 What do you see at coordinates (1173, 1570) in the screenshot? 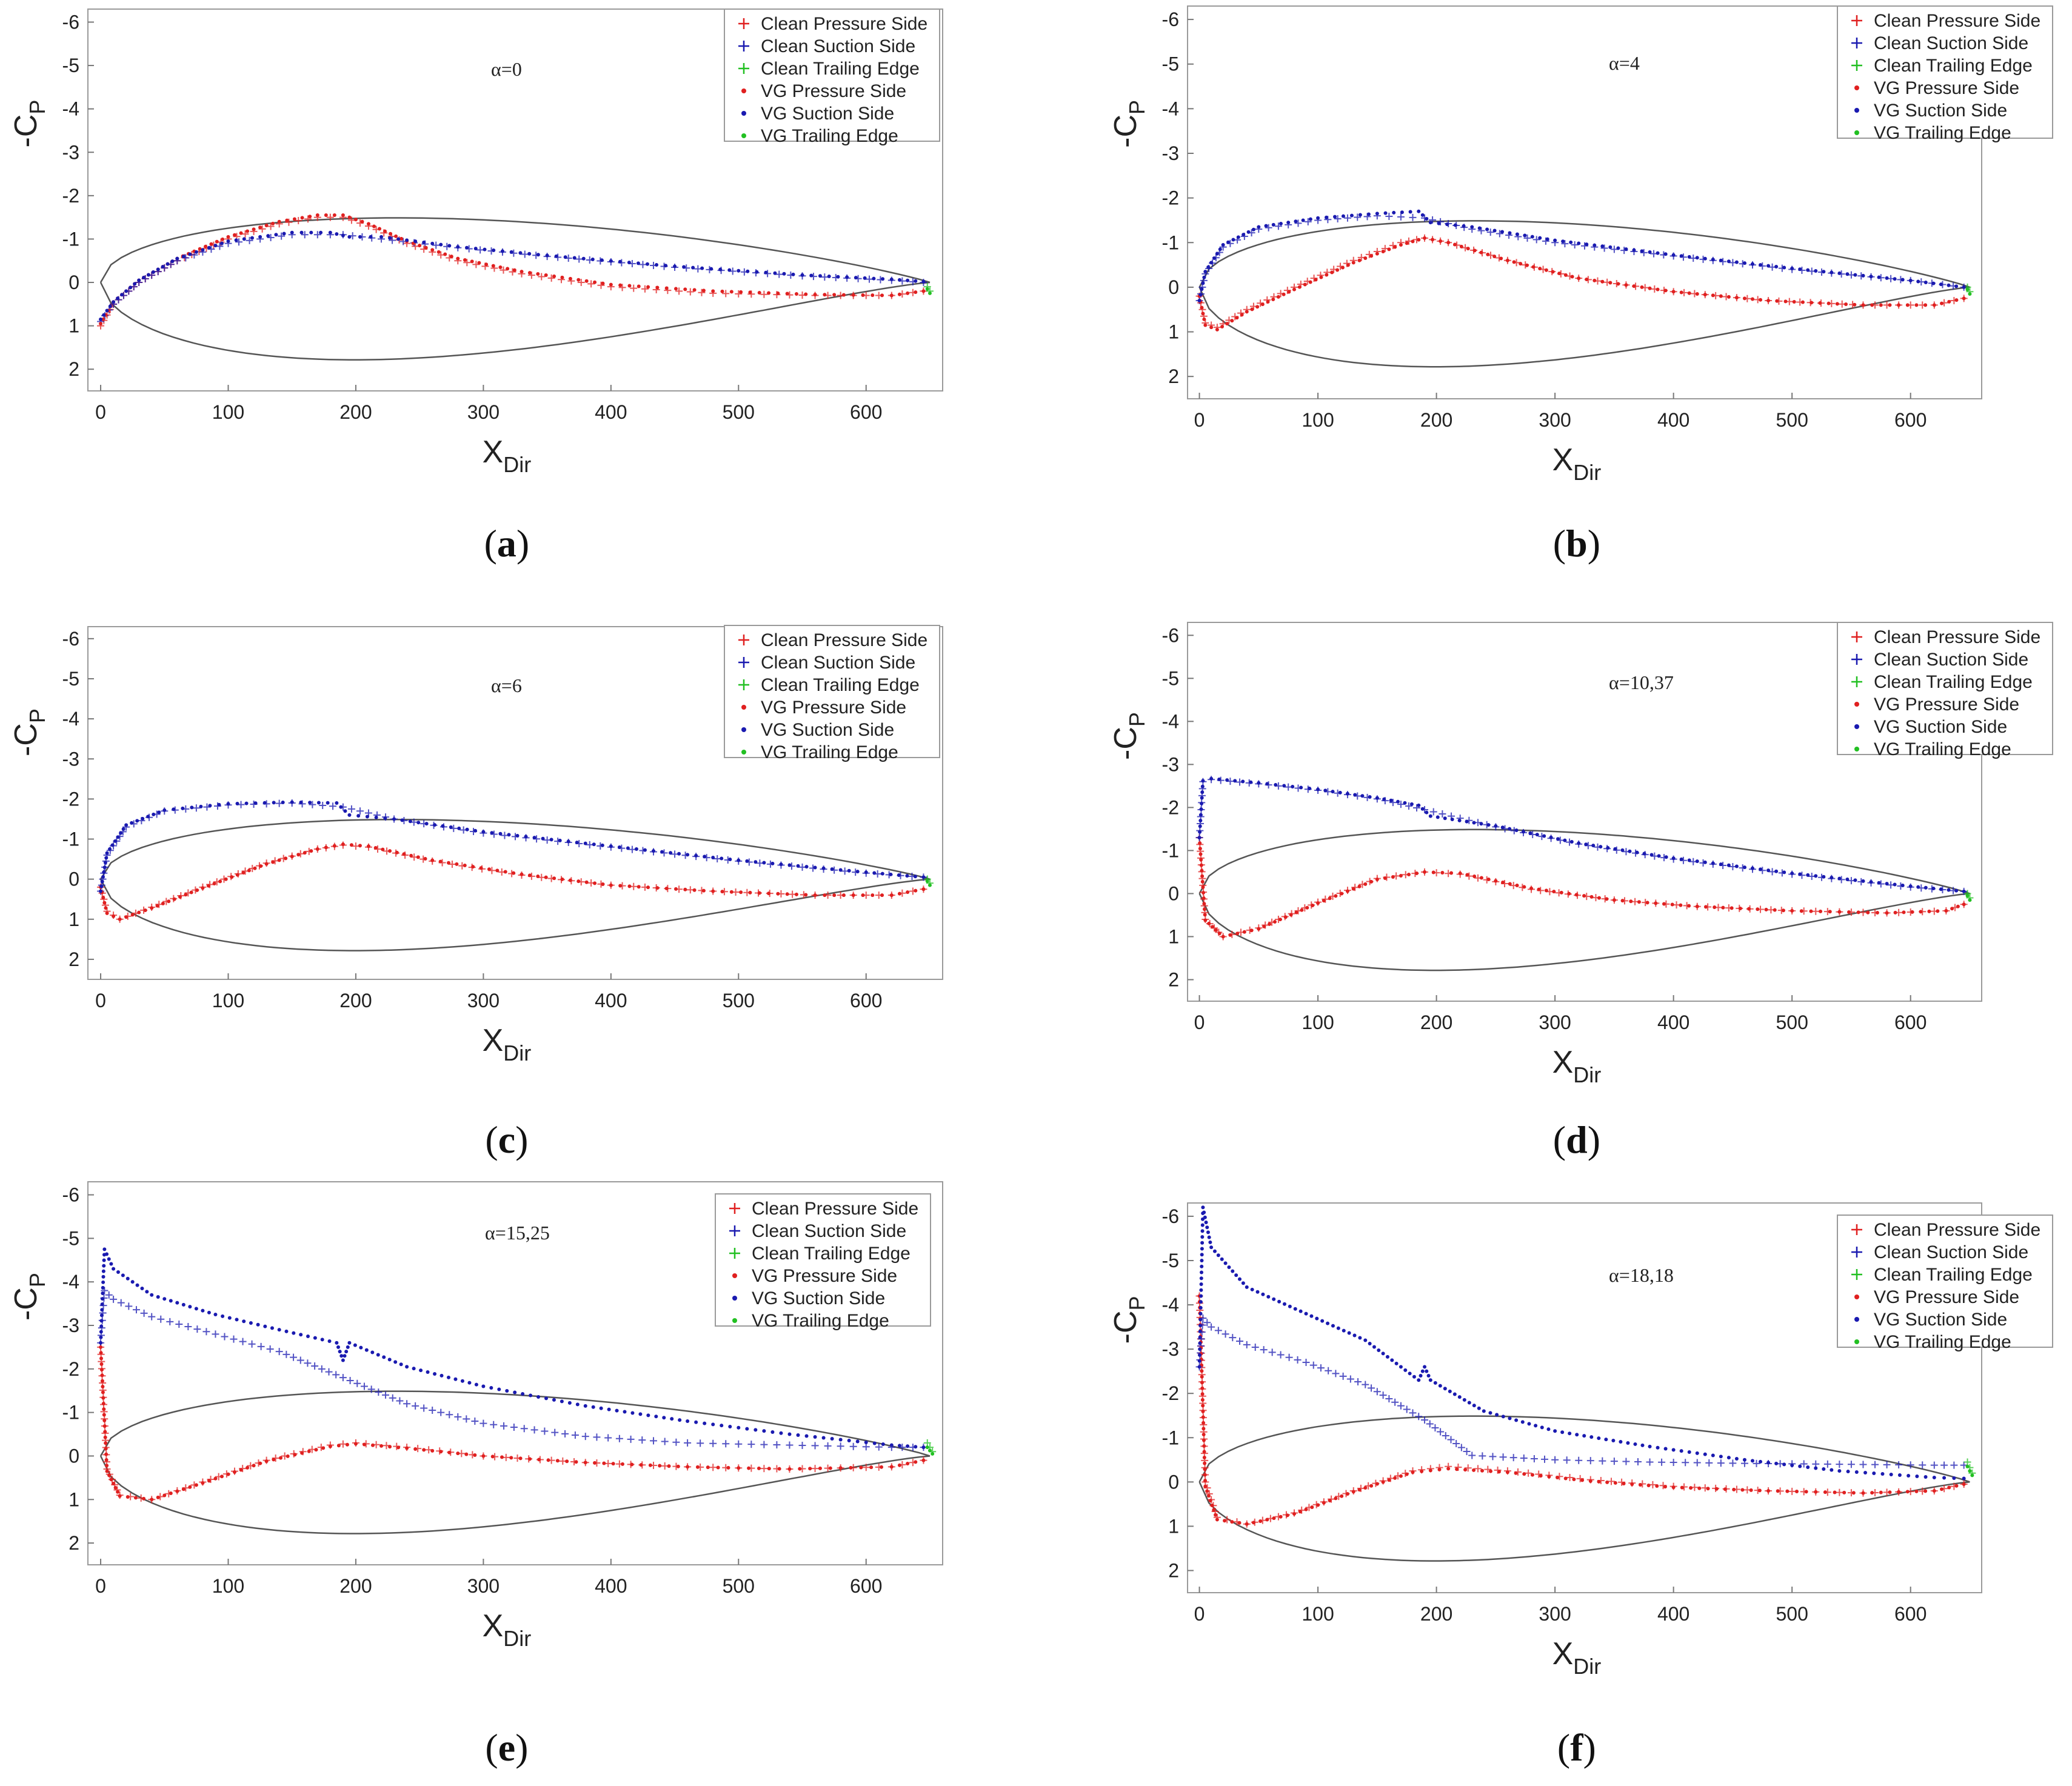
I see `y-tick-label: 2` at bounding box center [1173, 1570].